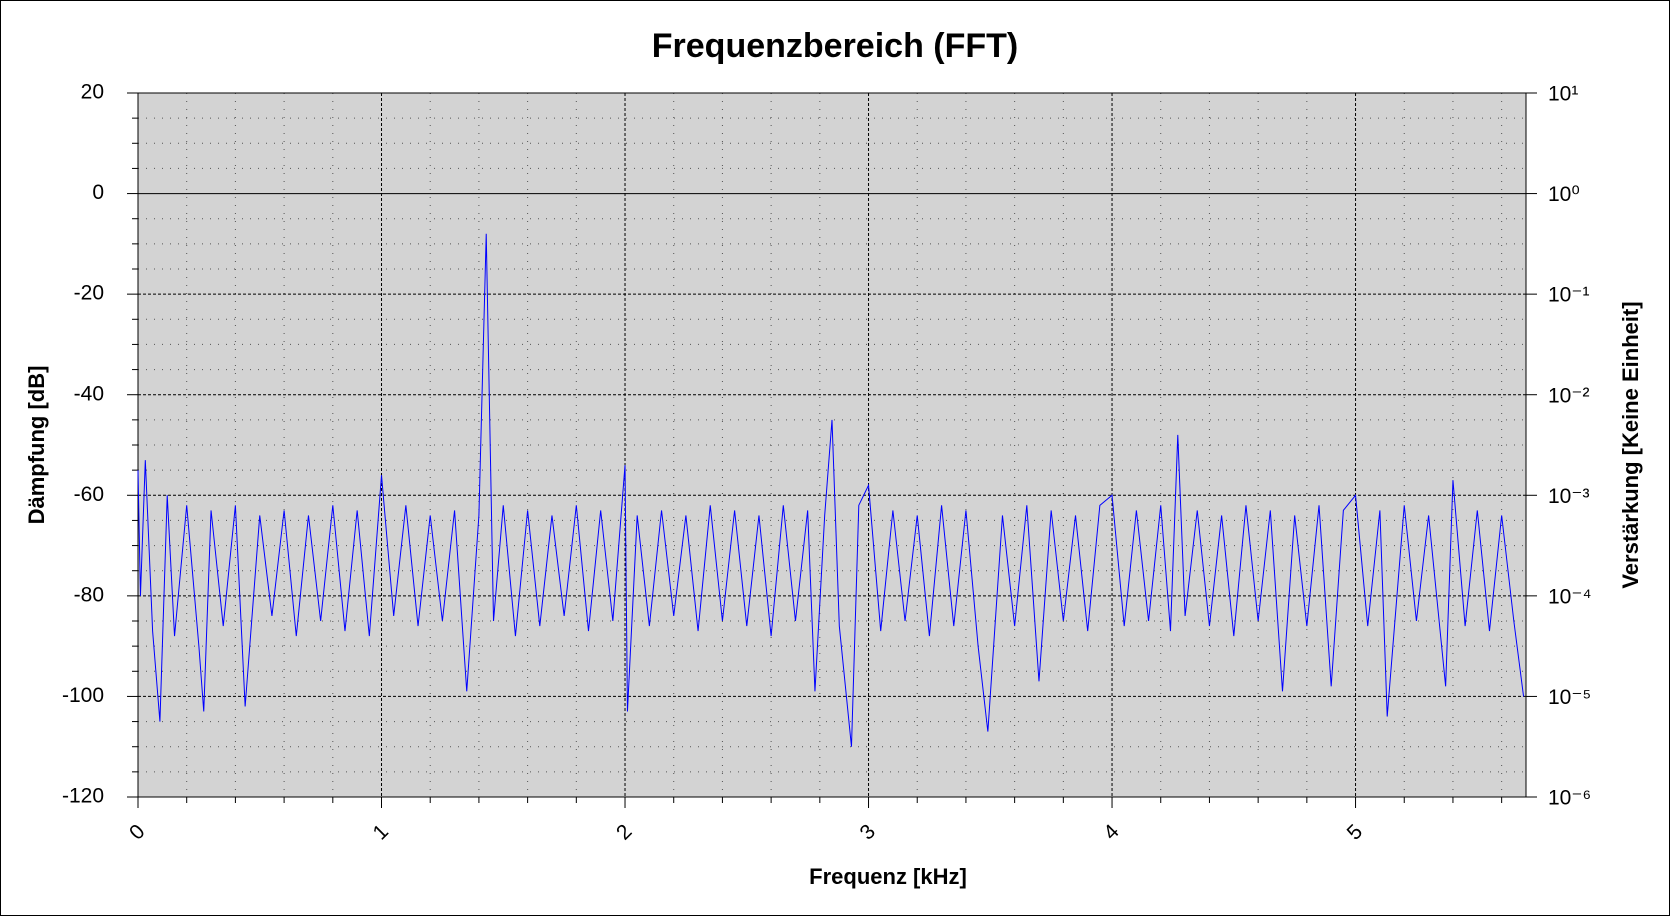 The height and width of the screenshot is (916, 1670). I want to click on x-axis-title: Frequenz [kHz], so click(888, 876).